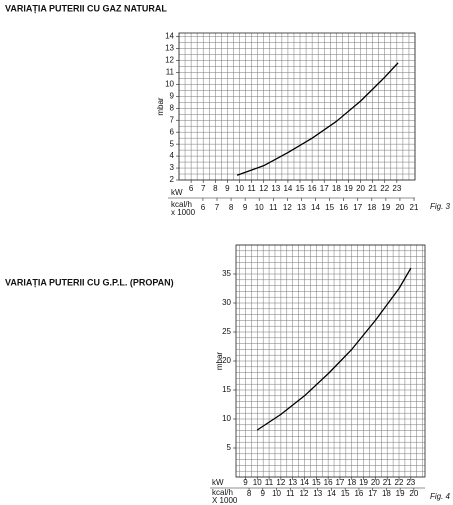 The height and width of the screenshot is (505, 453). Describe the element at coordinates (183, 212) in the screenshot. I see `x2-axis-sublabel: x 1000` at that location.